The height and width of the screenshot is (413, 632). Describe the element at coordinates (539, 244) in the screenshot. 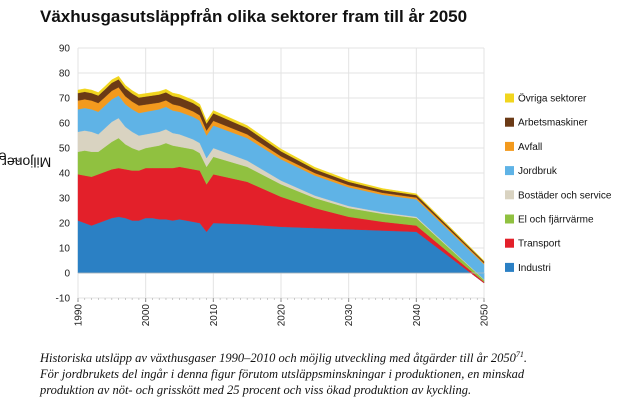

I see `legend-label: Transport` at that location.